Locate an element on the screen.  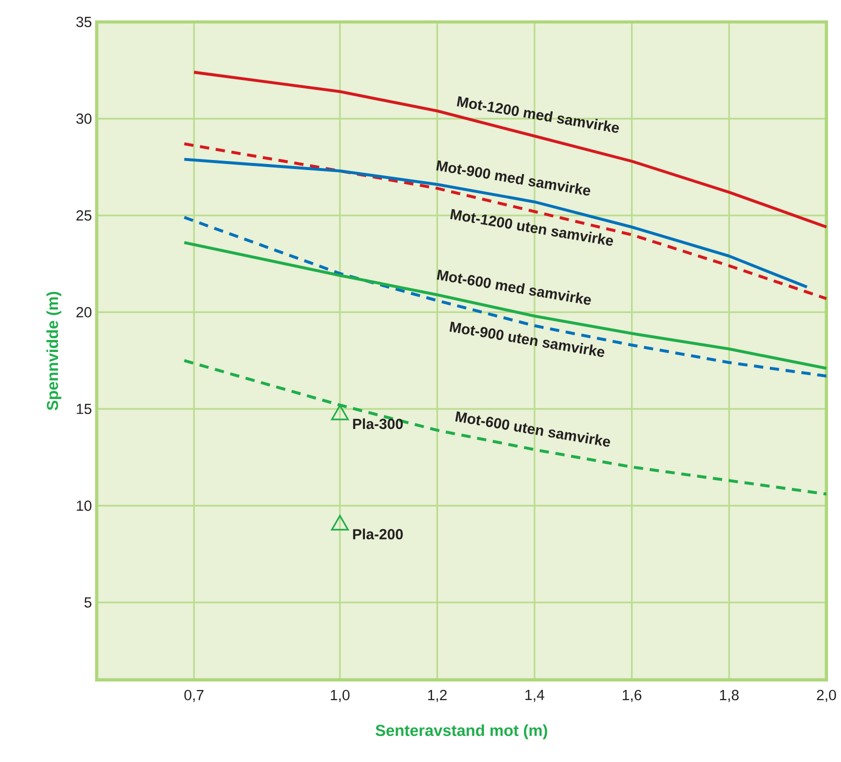
x-tick-label: 2,0 is located at coordinates (826, 696).